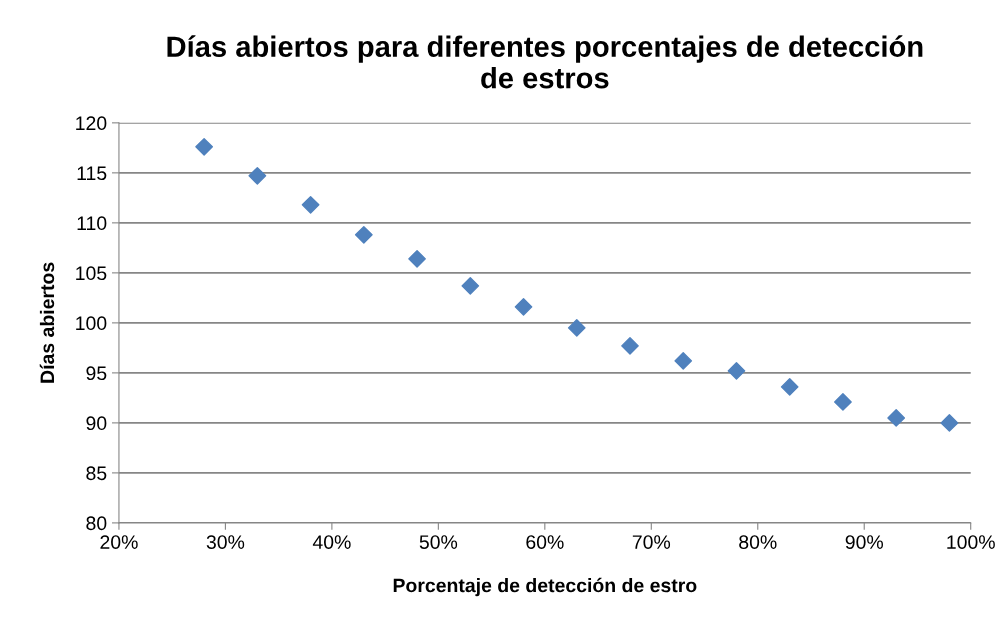 The image size is (1008, 630). What do you see at coordinates (971, 542) in the screenshot?
I see `x-tick-label: 100%` at bounding box center [971, 542].